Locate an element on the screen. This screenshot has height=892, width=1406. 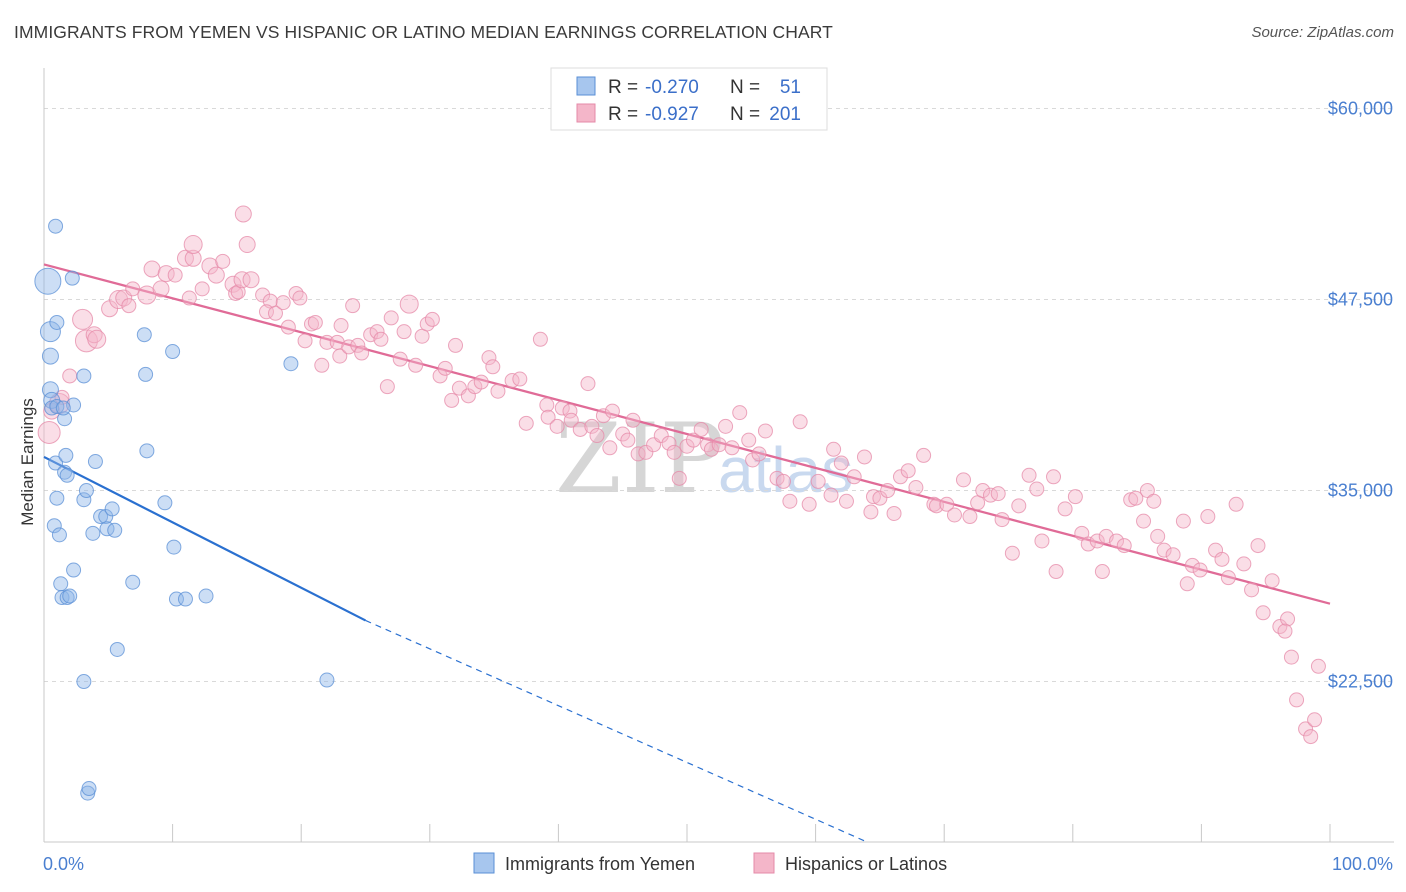
legend-swatch-yemen is located at coordinates (586, 86).